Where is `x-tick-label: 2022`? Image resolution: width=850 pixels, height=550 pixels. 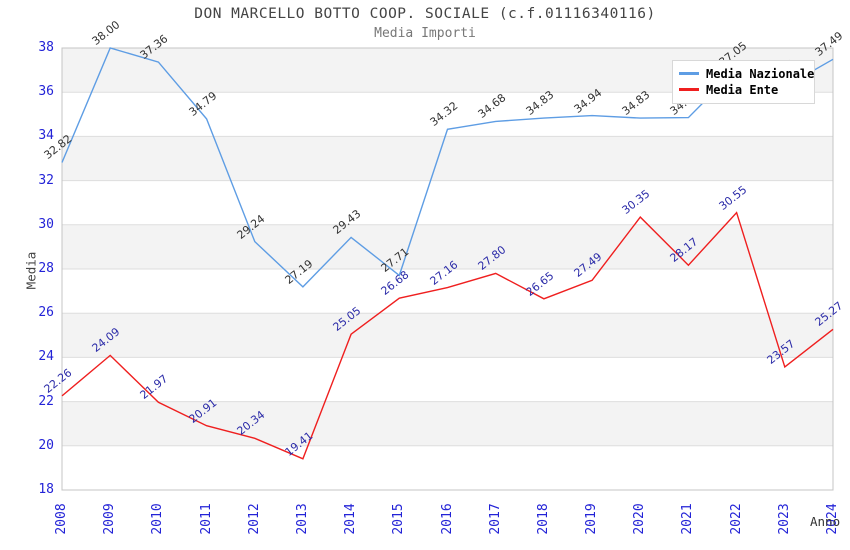 x-tick-label: 2022 is located at coordinates (736, 519).